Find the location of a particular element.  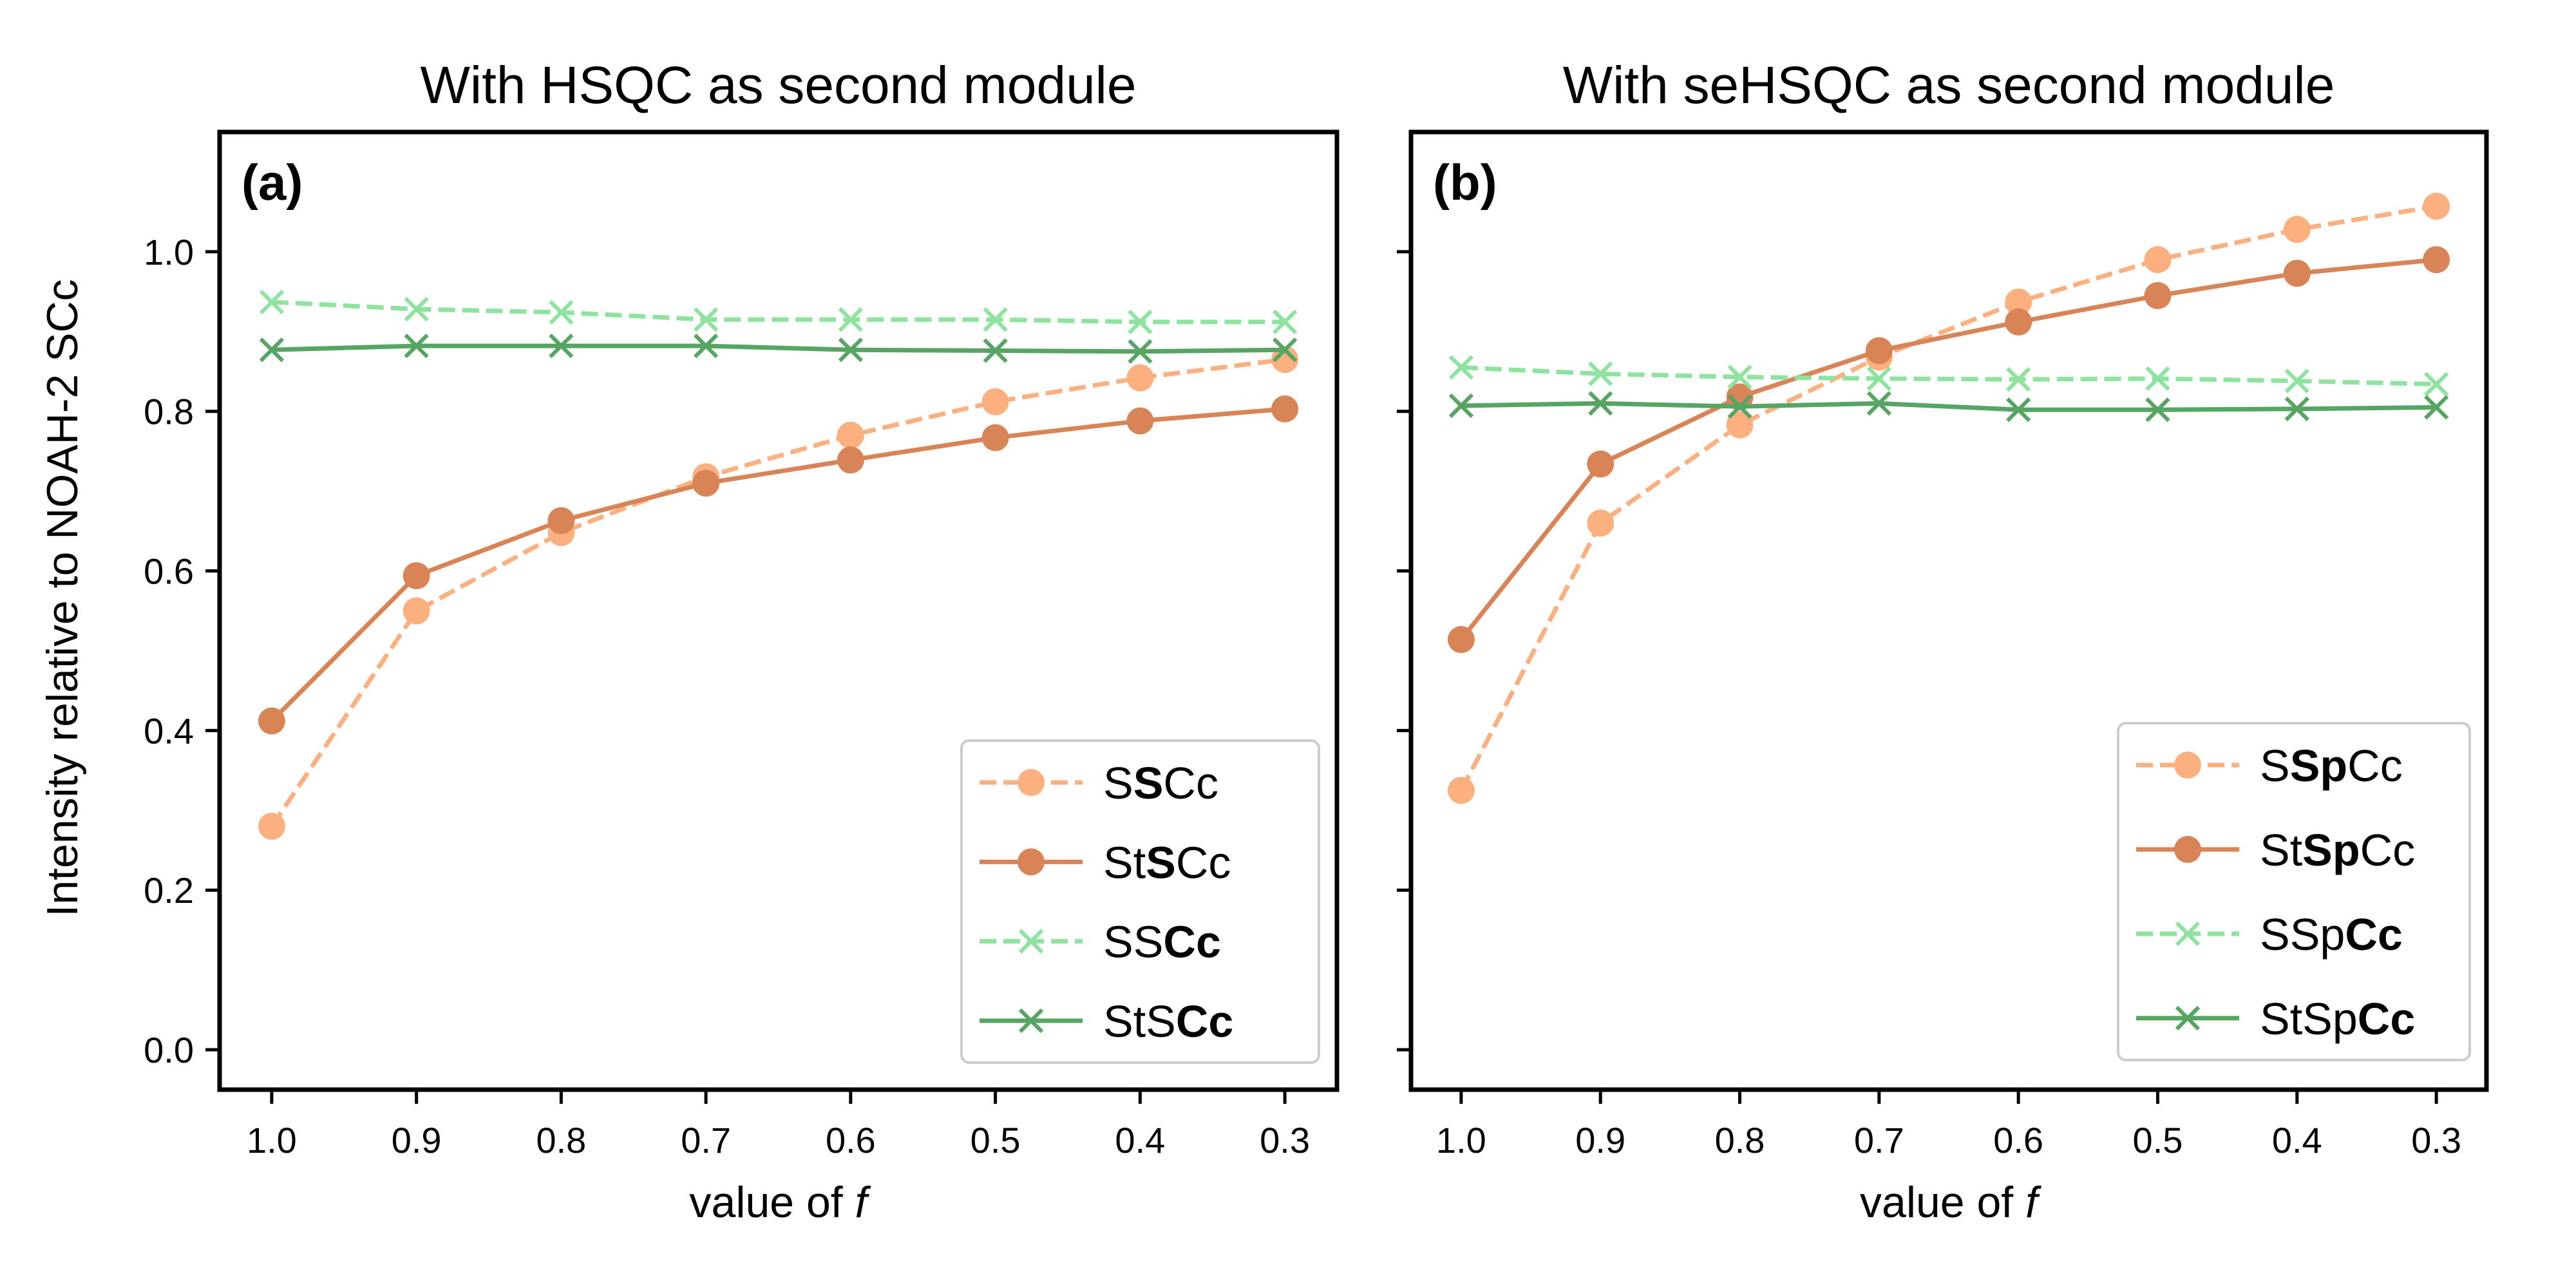

legend-item: StSpCc is located at coordinates (2275, 1019).